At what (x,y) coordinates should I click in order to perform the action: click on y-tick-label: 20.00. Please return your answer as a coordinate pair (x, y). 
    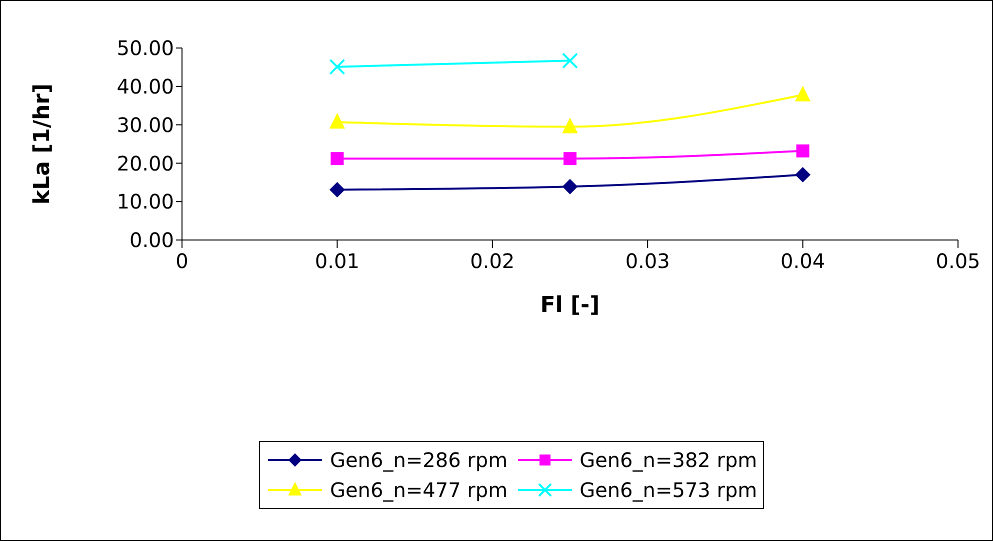
    Looking at the image, I should click on (145, 163).